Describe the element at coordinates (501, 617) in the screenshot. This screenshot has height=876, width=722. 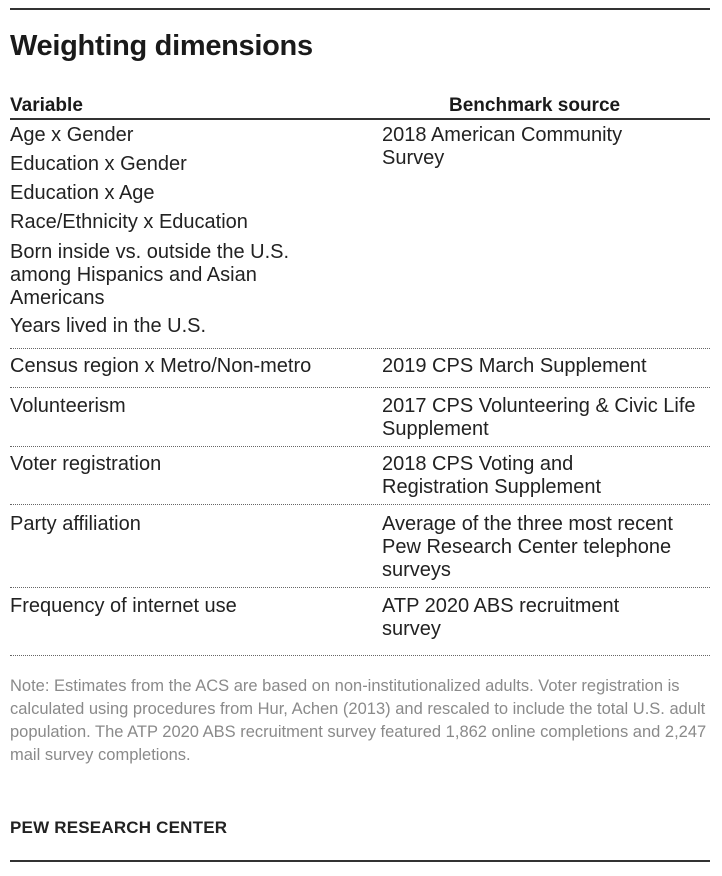
I see `table-cell-benchmark-source: ATP 2020 ABS recruitment survey` at that location.